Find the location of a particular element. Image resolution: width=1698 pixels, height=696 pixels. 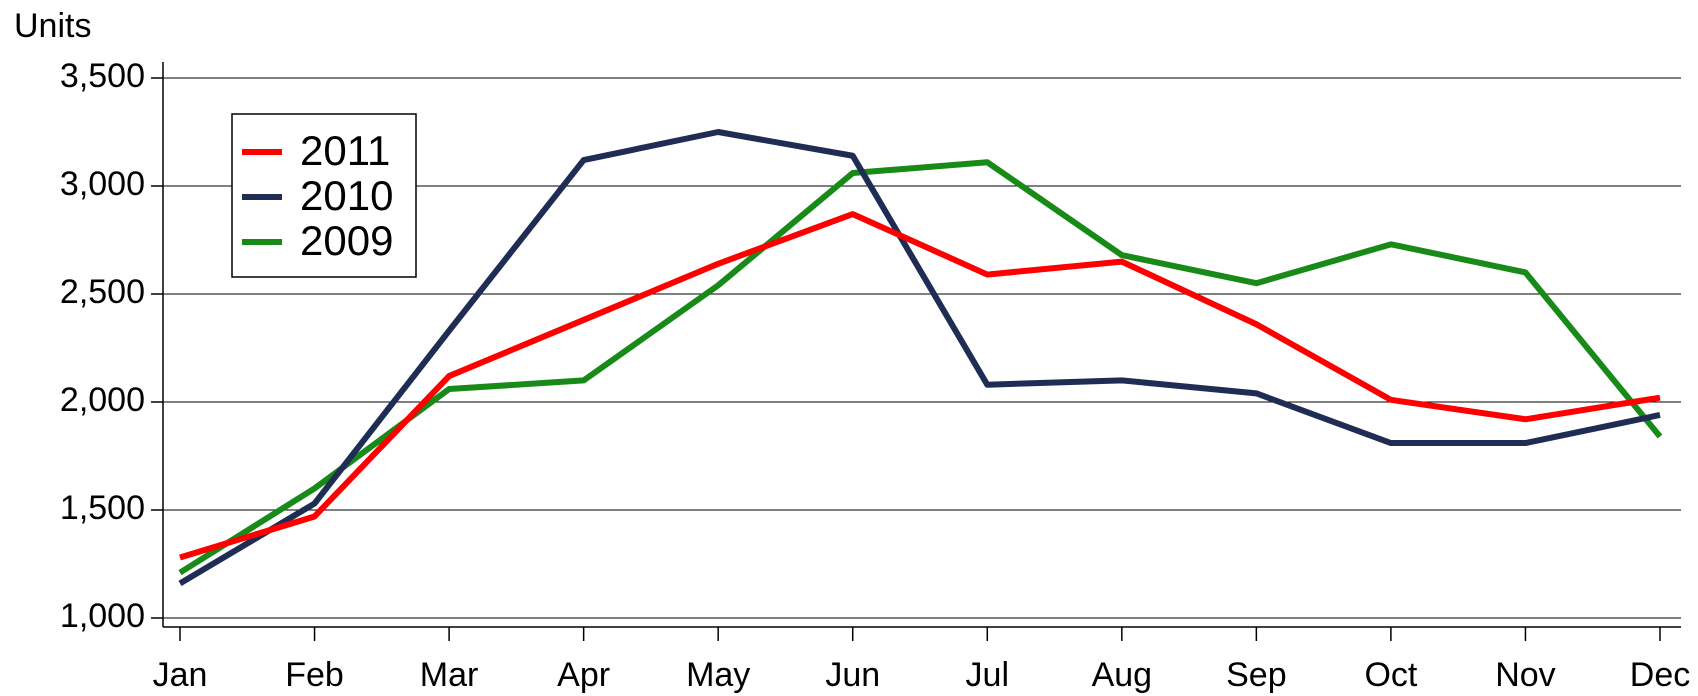

y-tick-label: 2,500 is located at coordinates (102, 292).